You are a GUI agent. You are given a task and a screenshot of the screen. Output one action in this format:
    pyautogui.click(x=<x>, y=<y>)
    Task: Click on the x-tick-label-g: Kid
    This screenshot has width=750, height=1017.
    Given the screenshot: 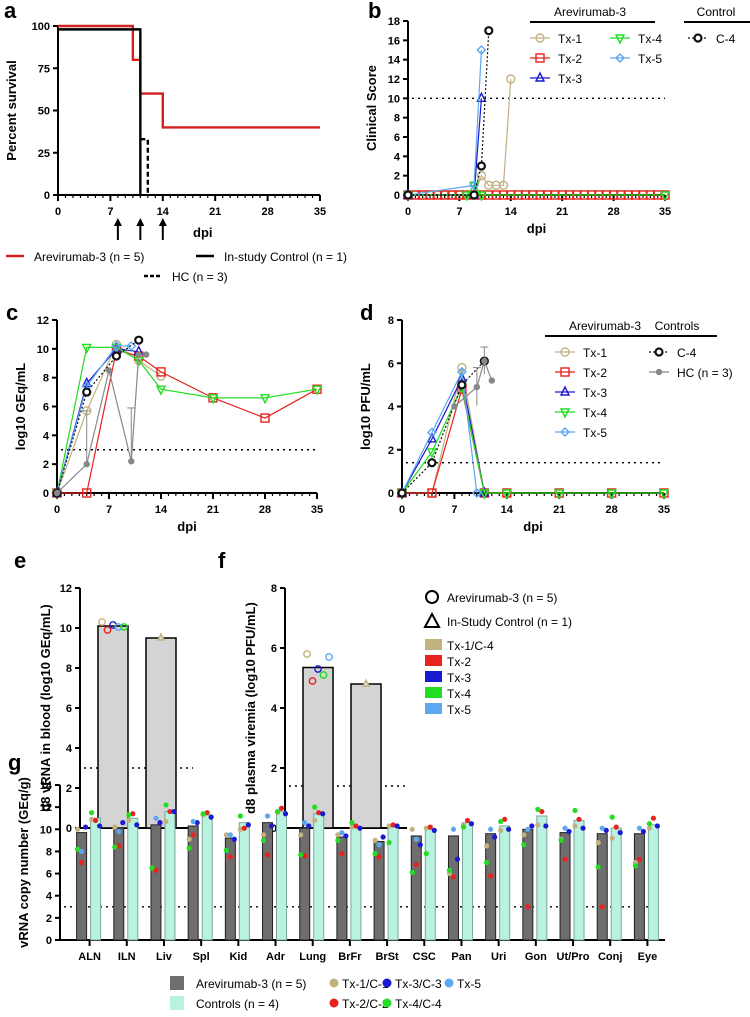 What is the action you would take?
    pyautogui.click(x=238, y=957)
    